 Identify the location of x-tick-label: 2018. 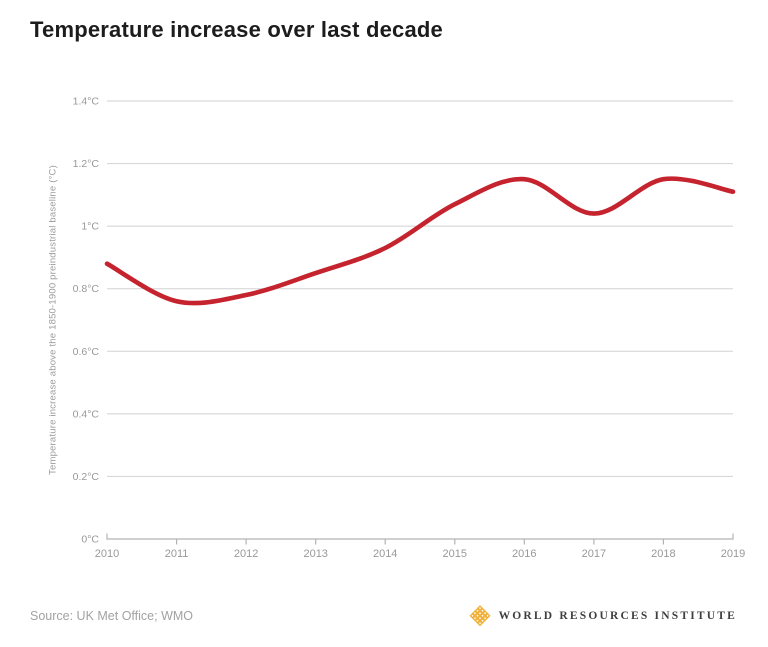
(663, 554).